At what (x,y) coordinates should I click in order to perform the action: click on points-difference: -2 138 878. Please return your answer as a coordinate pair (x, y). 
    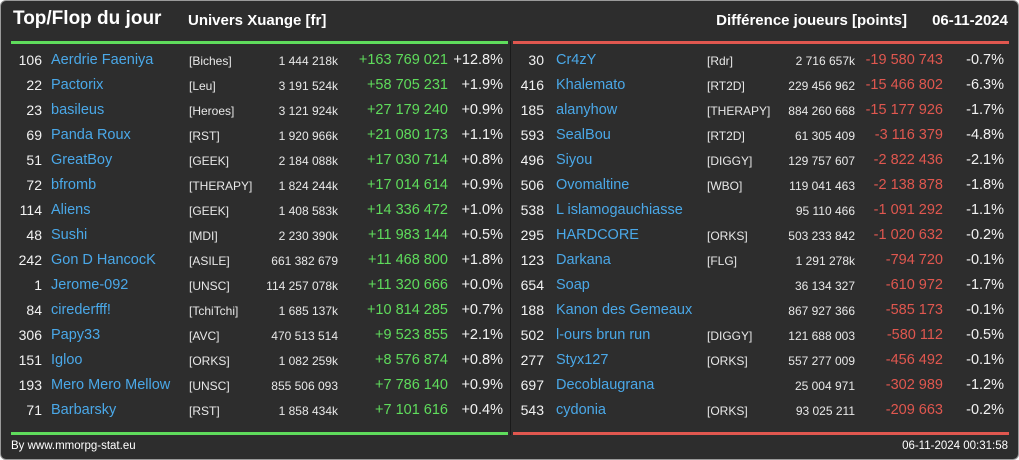
    Looking at the image, I should click on (908, 185).